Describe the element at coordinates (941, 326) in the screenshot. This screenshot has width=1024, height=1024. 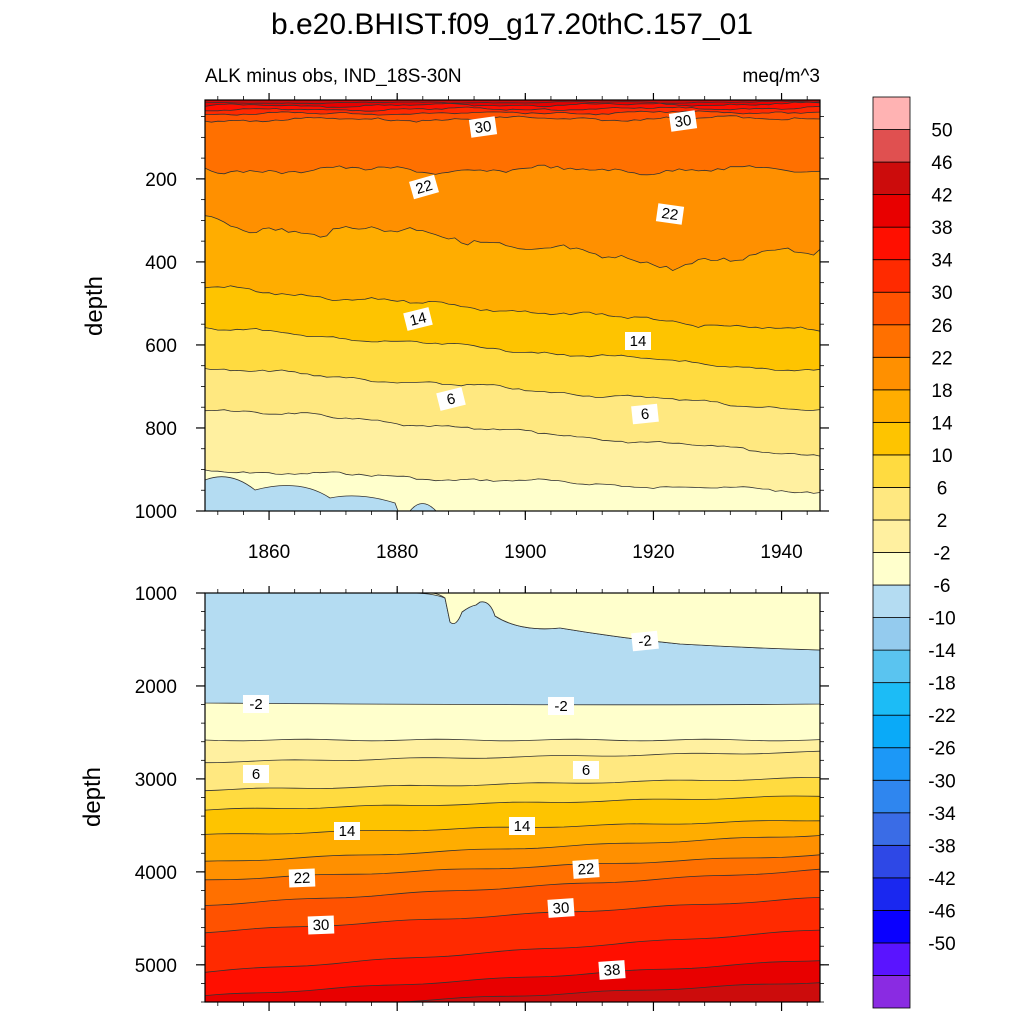
I see `colorbar-label: 26` at that location.